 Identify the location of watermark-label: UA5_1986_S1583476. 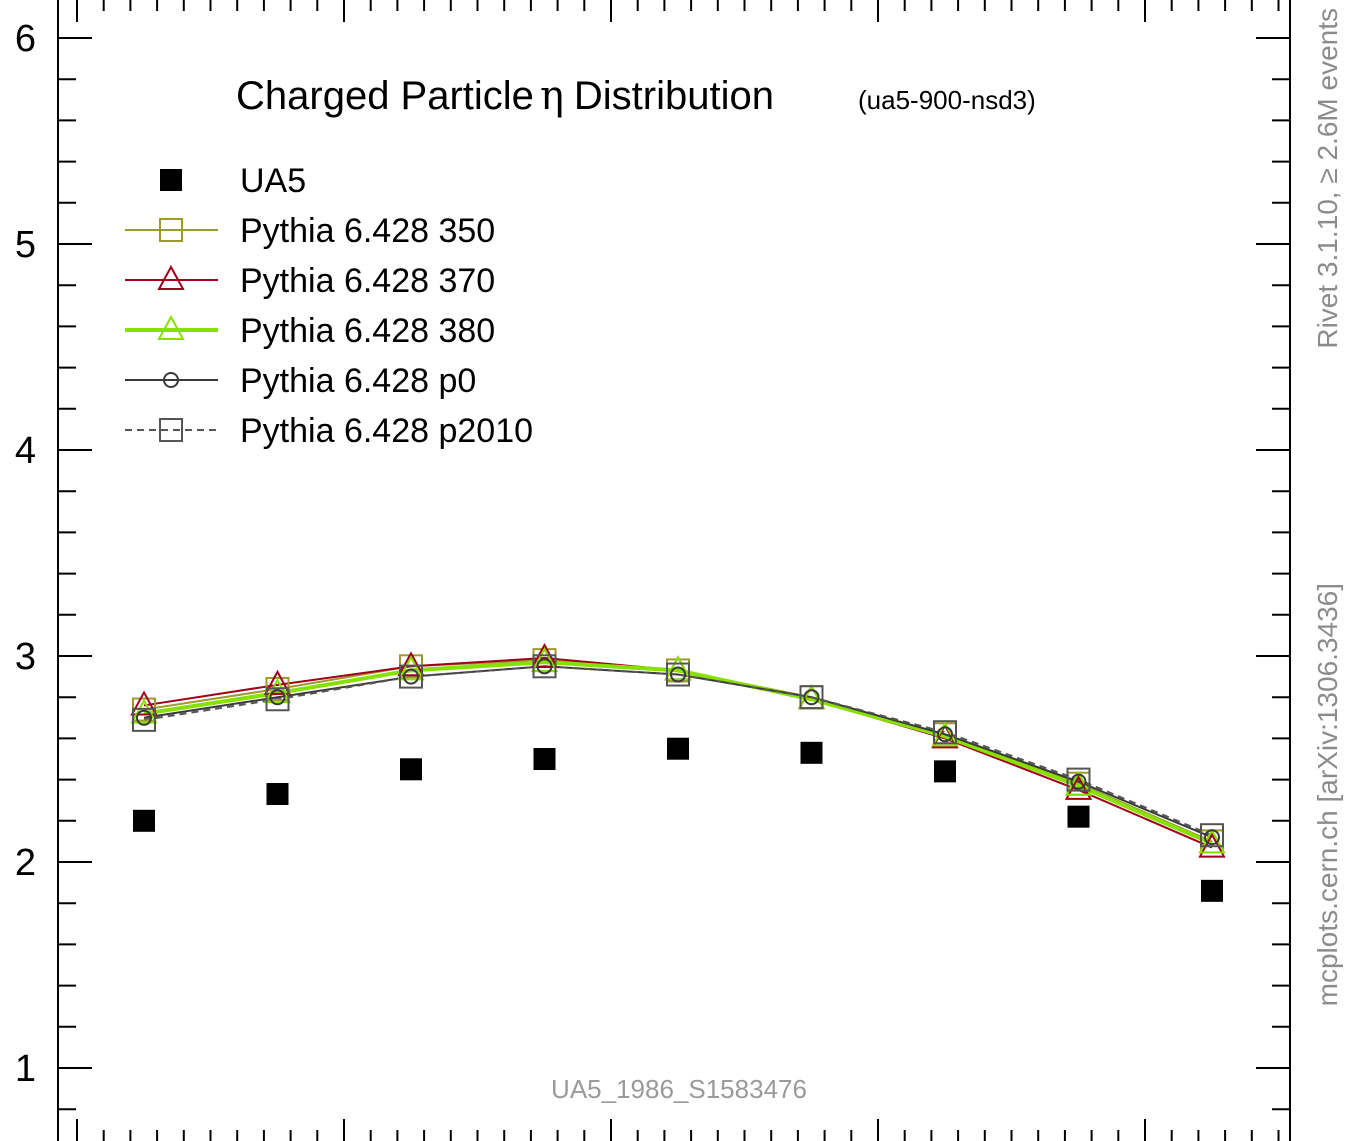
(679, 1089).